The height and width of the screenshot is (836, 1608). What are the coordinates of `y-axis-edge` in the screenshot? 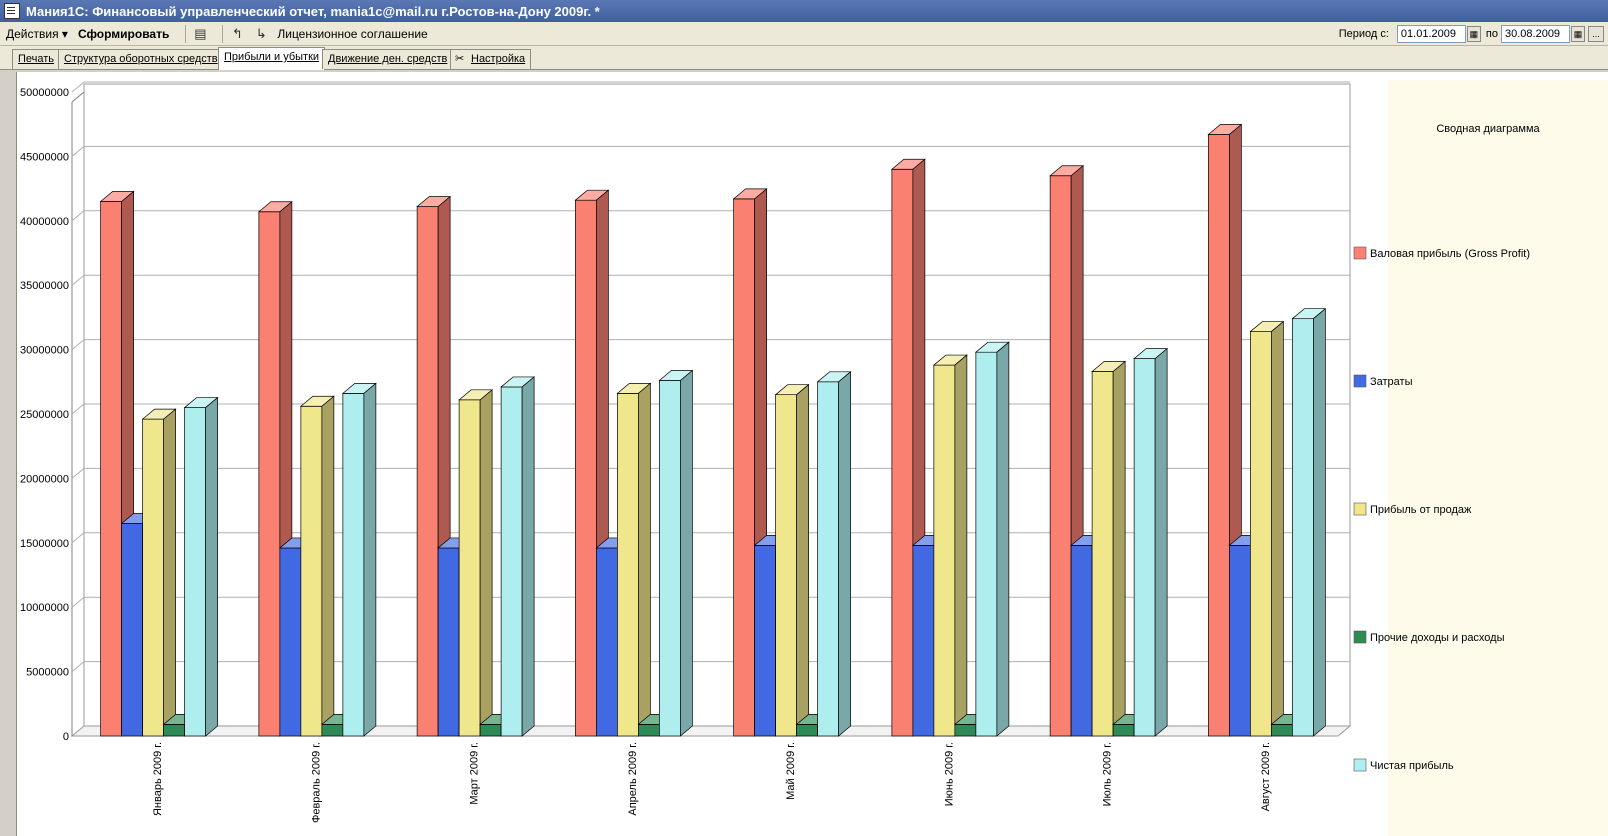 It's located at (78, 97).